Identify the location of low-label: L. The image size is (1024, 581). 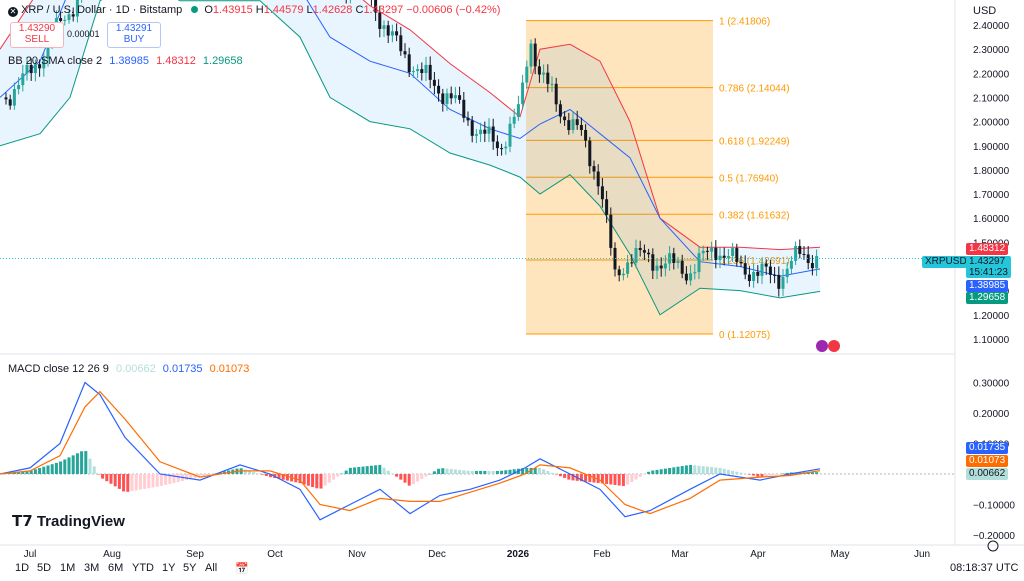
(309, 10).